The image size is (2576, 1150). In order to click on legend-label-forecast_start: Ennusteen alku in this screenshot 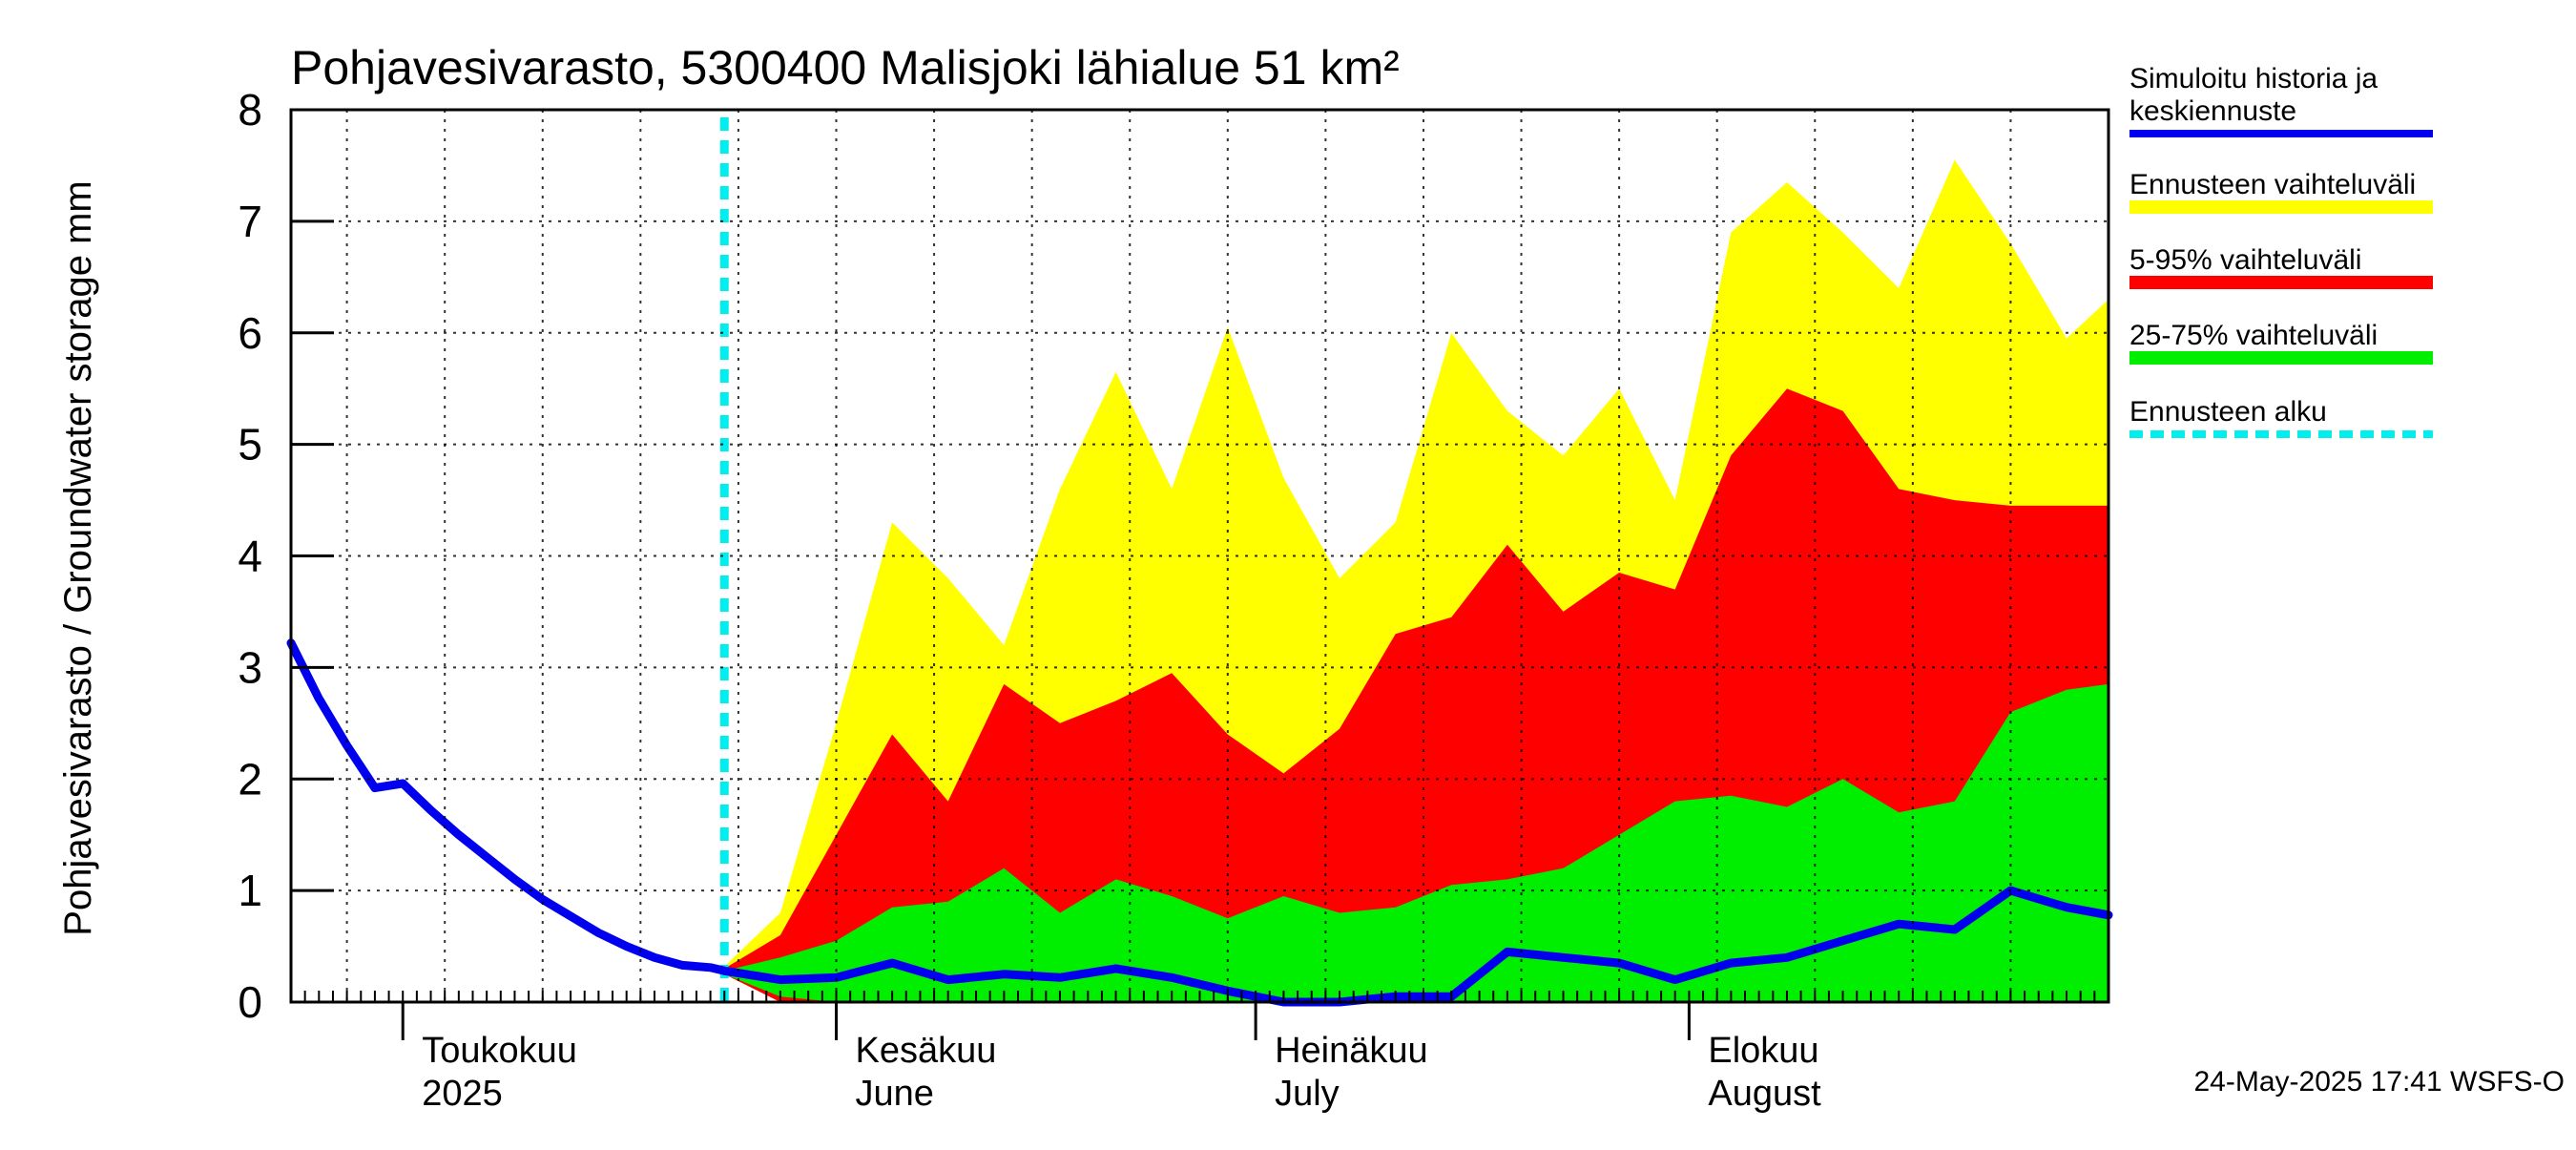, I will do `click(2228, 412)`.